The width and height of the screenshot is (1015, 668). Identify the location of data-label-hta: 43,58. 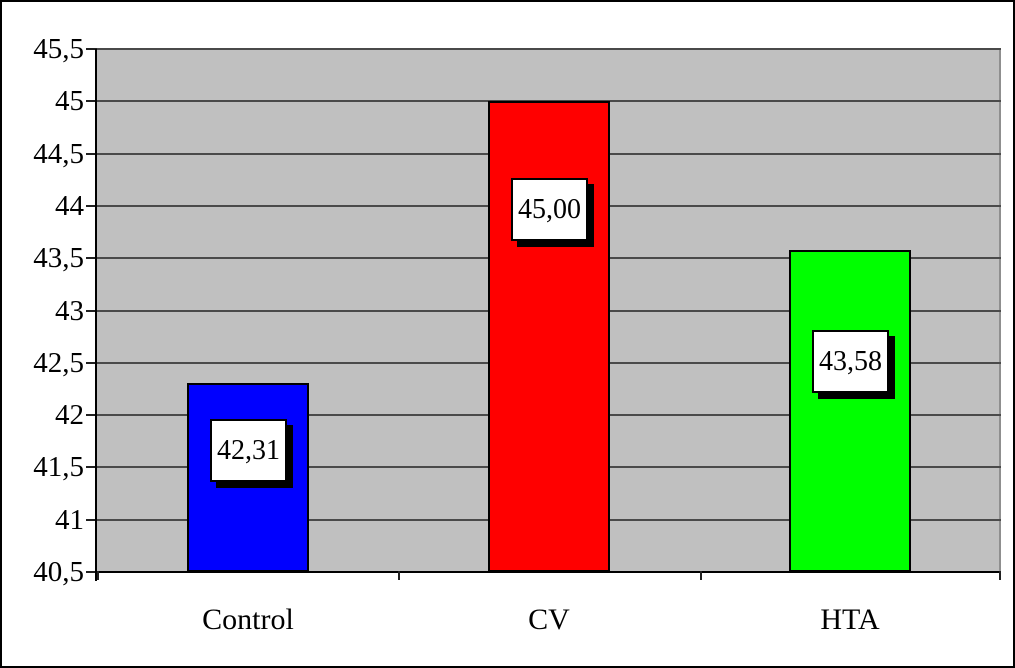
(850, 361).